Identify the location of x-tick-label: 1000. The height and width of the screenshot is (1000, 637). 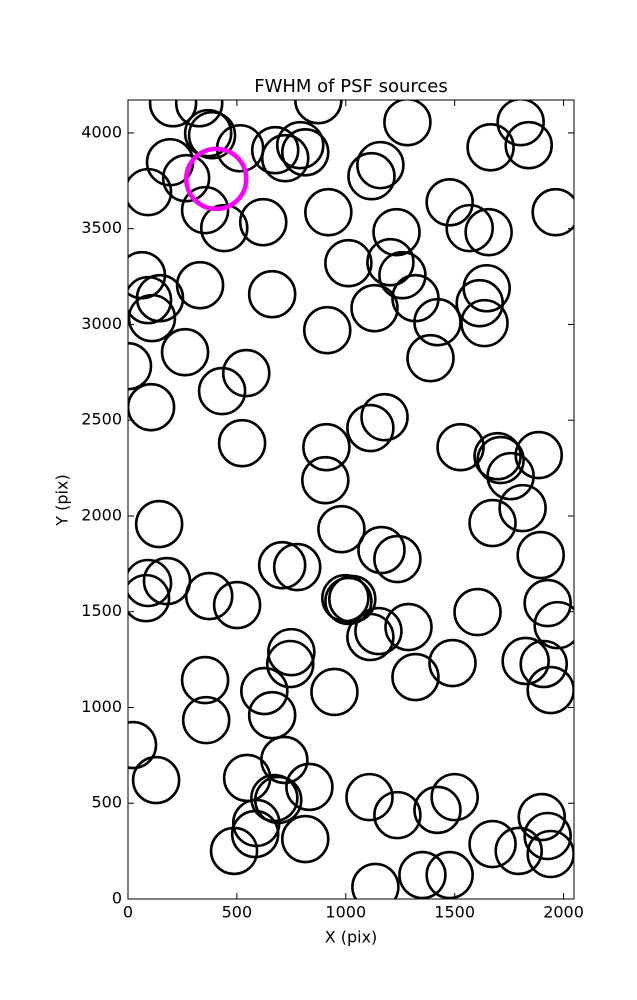
(345, 912).